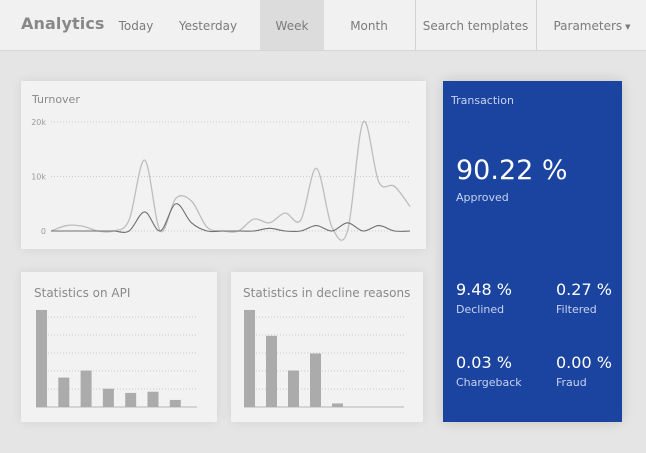 This screenshot has height=453, width=646. Describe the element at coordinates (369, 26) in the screenshot. I see `tab-month: Month` at that location.